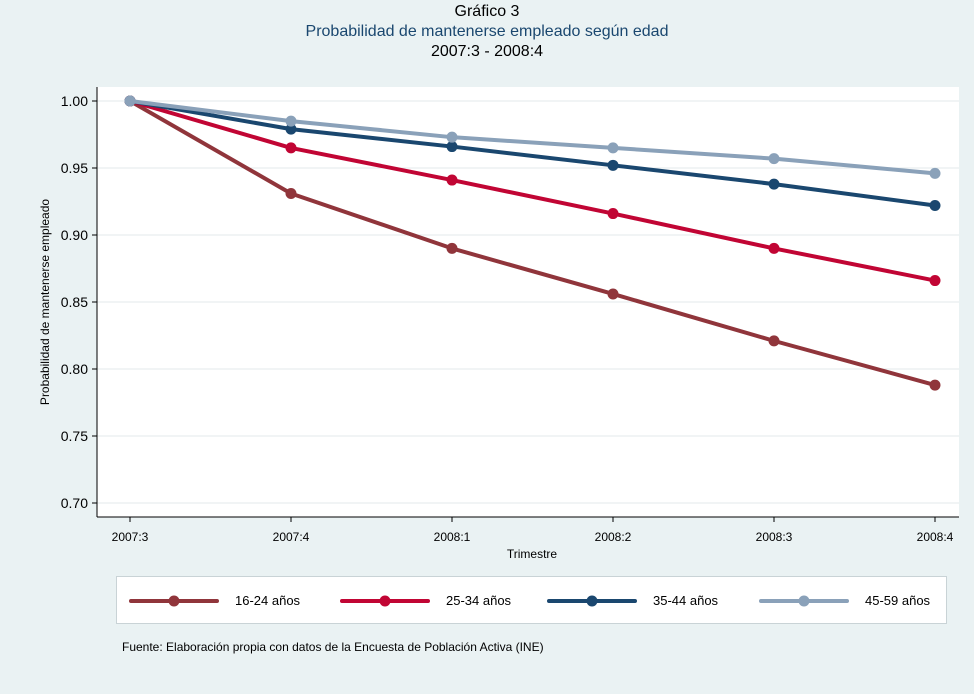 Image resolution: width=974 pixels, height=694 pixels. Describe the element at coordinates (74, 101) in the screenshot. I see `y-tick-label: 1.00` at that location.